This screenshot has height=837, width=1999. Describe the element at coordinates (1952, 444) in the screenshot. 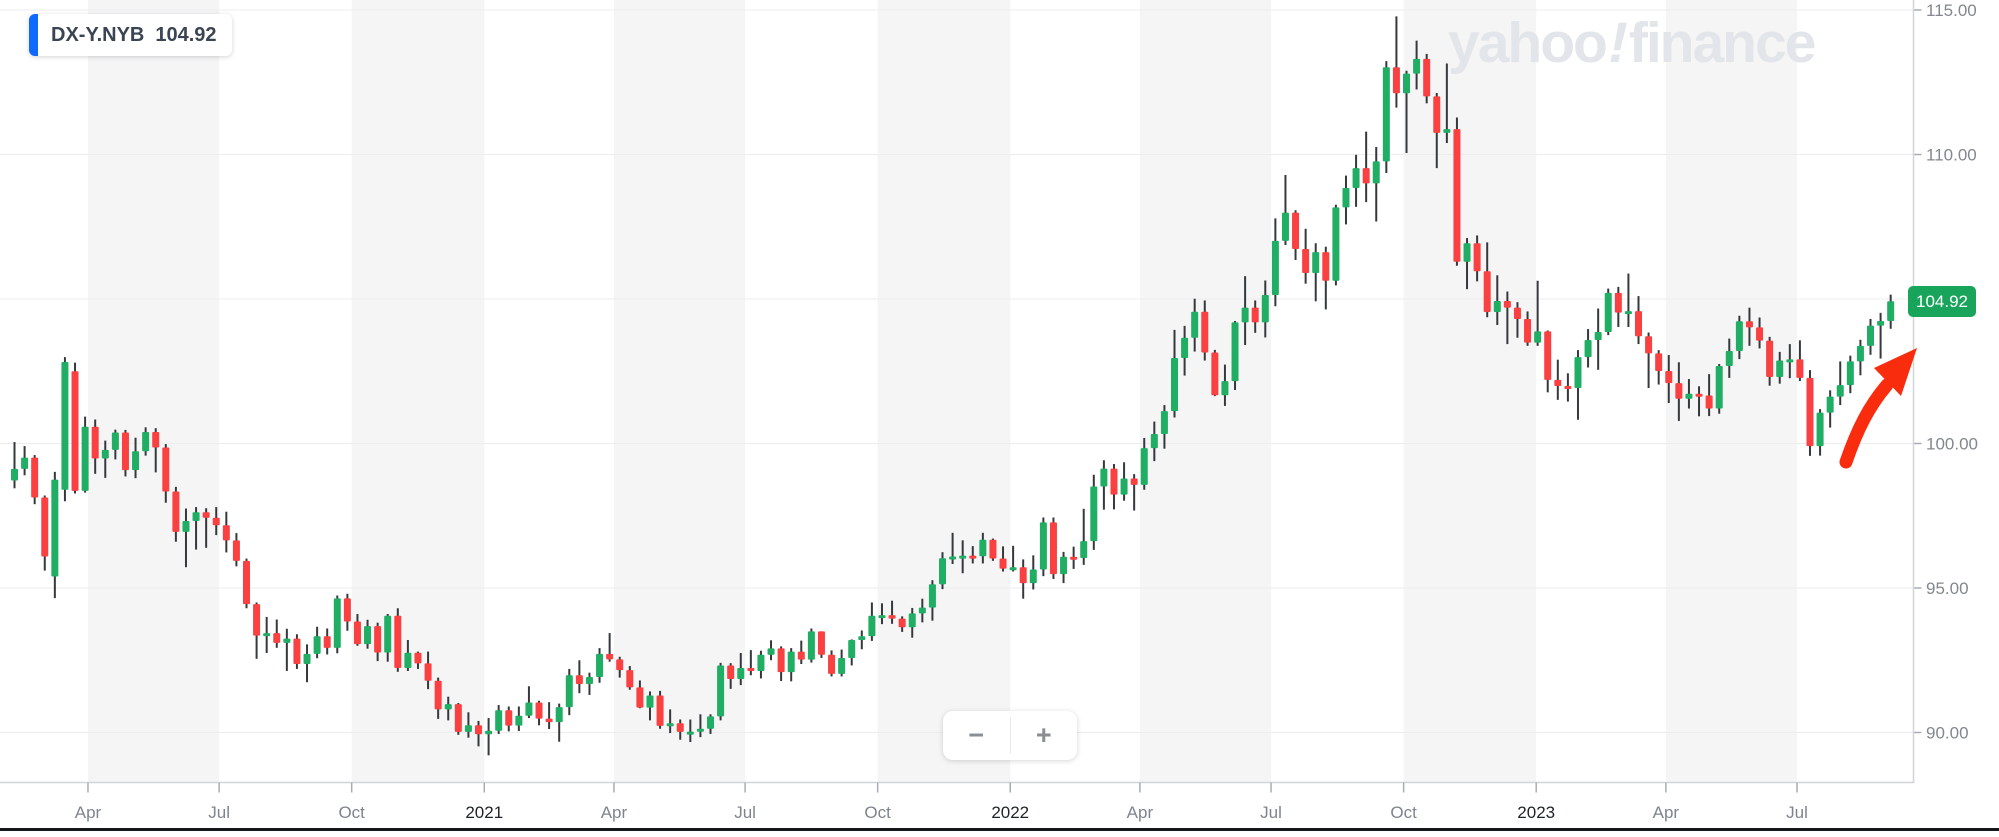

I see `y-axis-label: 100.00` at that location.